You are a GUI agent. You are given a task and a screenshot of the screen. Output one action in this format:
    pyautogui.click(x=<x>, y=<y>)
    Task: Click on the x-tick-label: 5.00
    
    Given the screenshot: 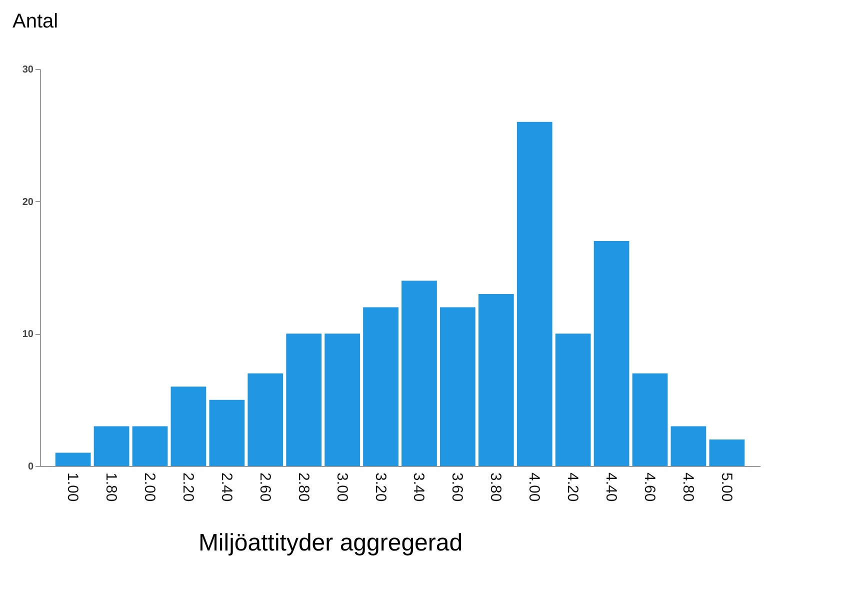 What is the action you would take?
    pyautogui.click(x=726, y=487)
    